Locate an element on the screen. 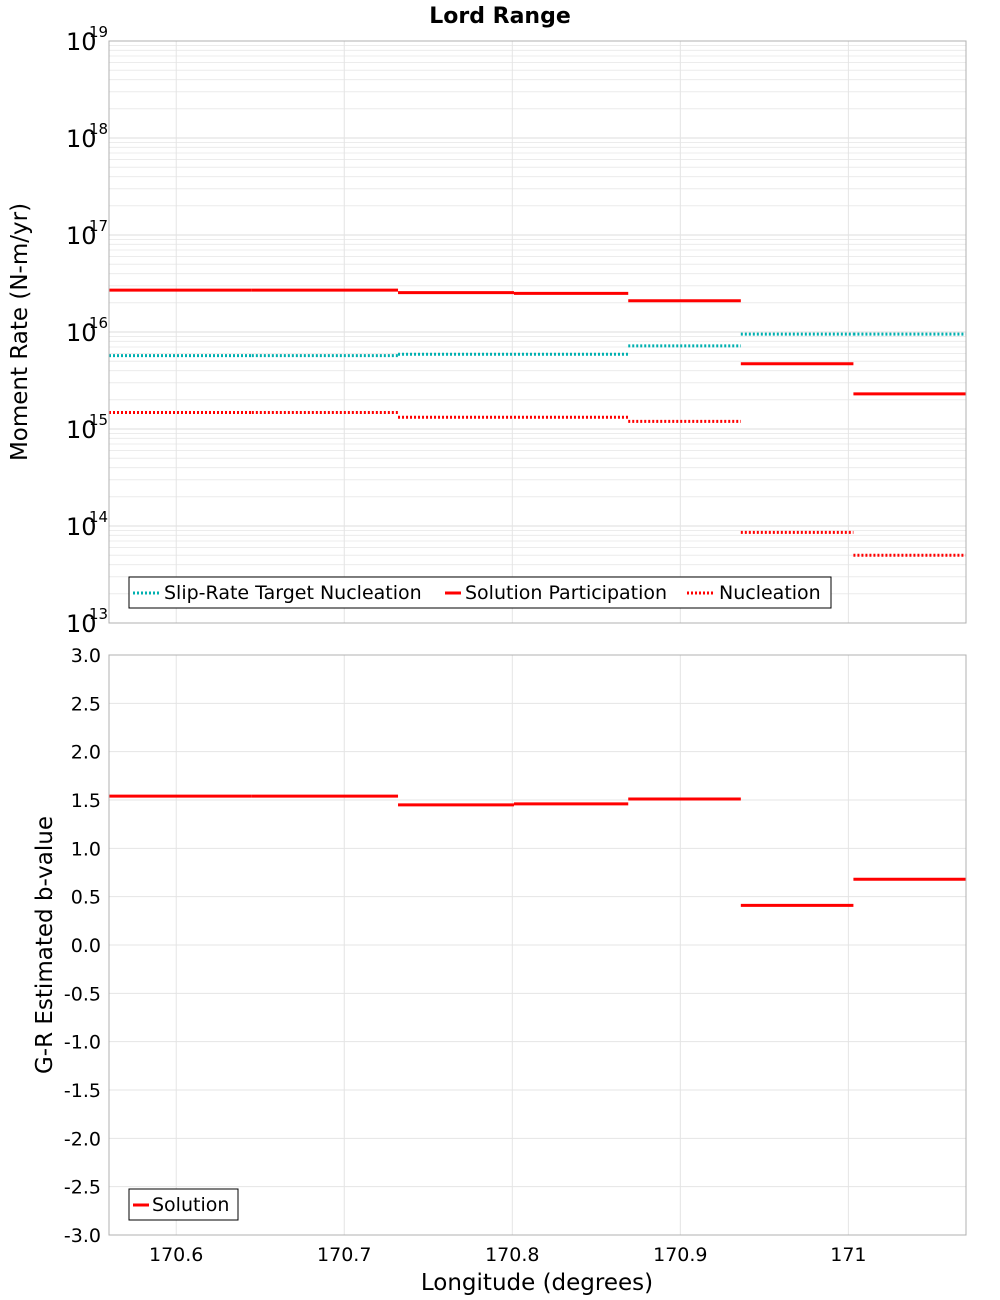 The width and height of the screenshot is (1000, 1300). bottom-y-tick-label: -1.5 is located at coordinates (82, 1091).